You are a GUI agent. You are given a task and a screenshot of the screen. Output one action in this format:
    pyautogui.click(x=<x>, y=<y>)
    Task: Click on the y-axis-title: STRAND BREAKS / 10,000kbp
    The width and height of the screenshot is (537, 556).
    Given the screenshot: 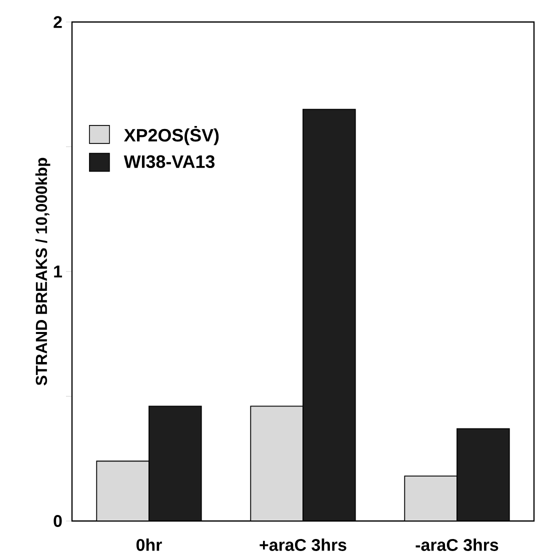 What is the action you would take?
    pyautogui.click(x=42, y=272)
    